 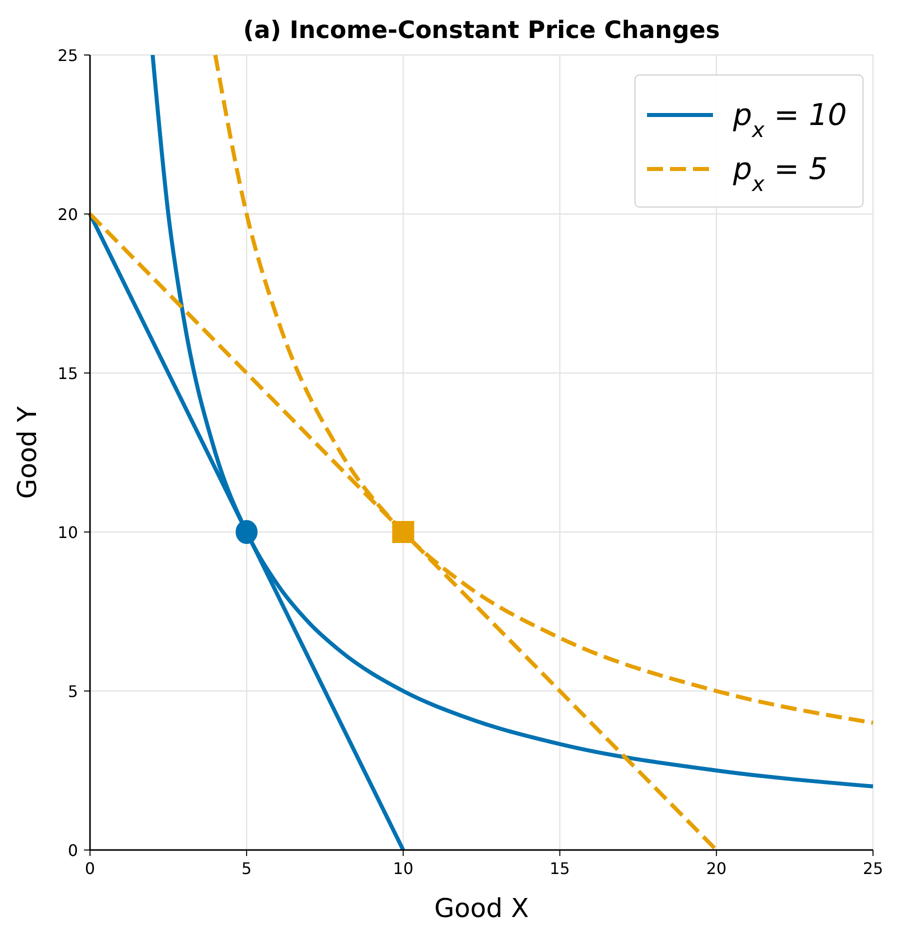 I want to click on chart-title: (a) Income-Constant Price Changes, so click(x=481, y=30).